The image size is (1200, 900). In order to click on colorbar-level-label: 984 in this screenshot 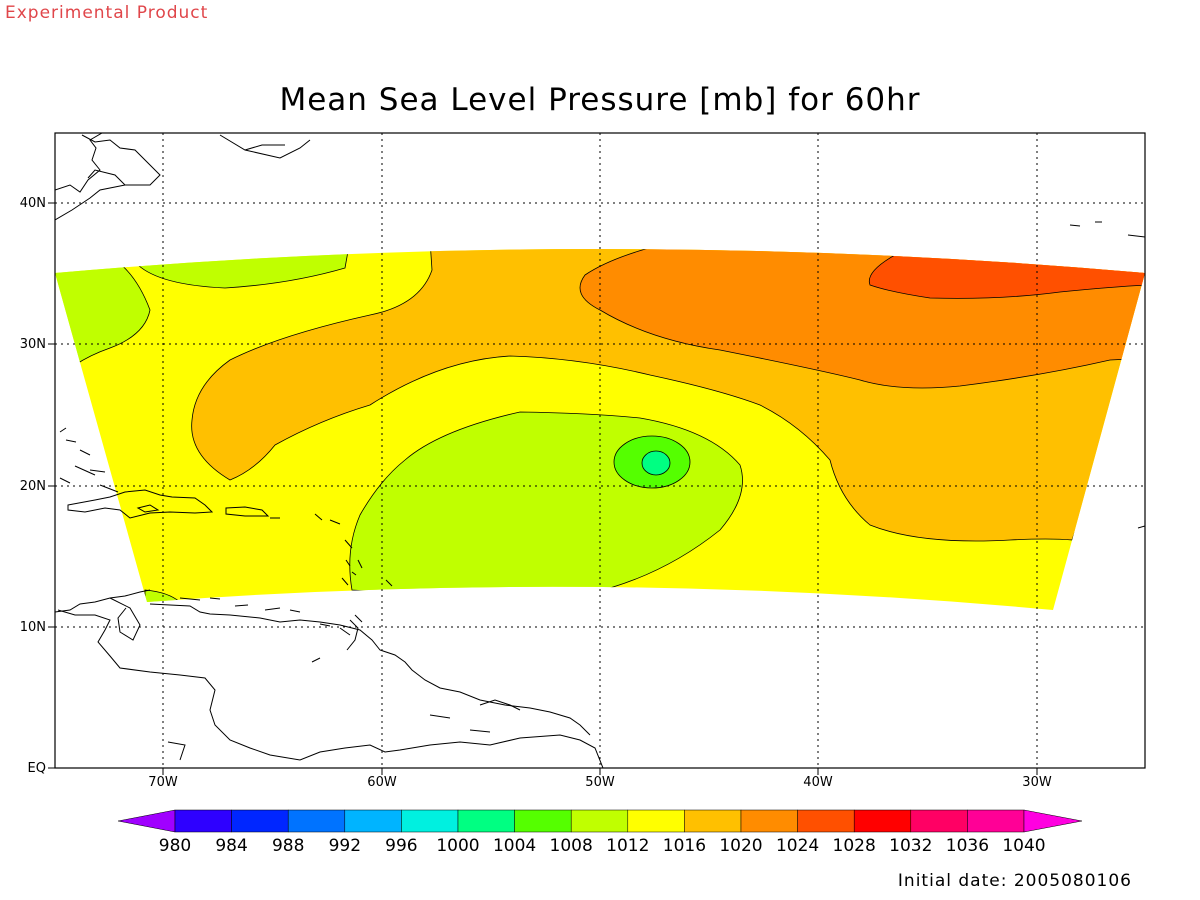, I will do `click(231, 846)`.